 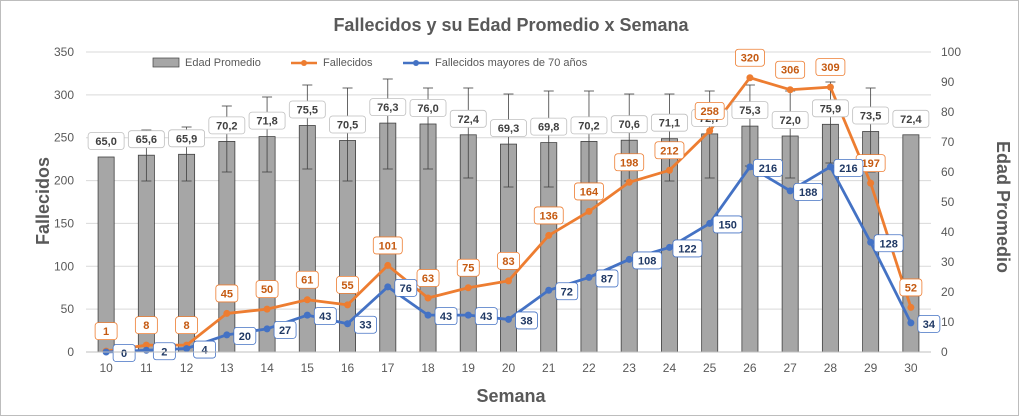 I want to click on fallecidos-value-label: 50, so click(x=267, y=290).